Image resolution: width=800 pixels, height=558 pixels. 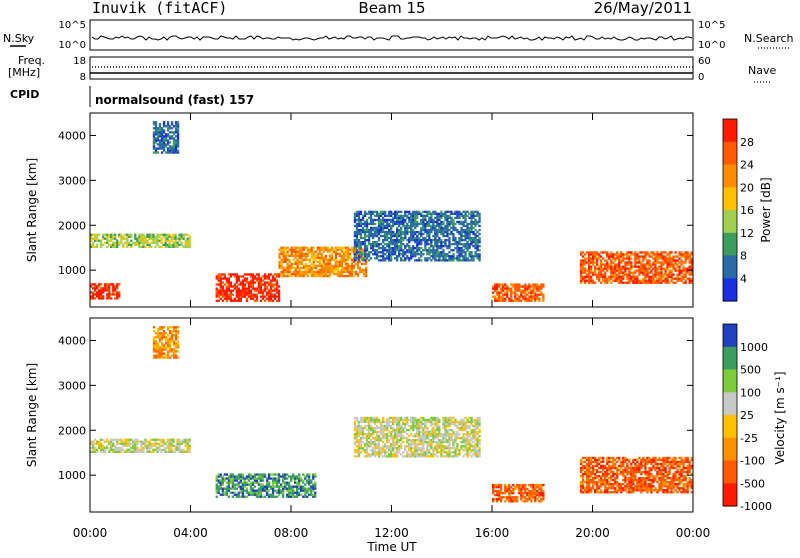 I want to click on power-colorbar-tick: 16, so click(x=747, y=210).